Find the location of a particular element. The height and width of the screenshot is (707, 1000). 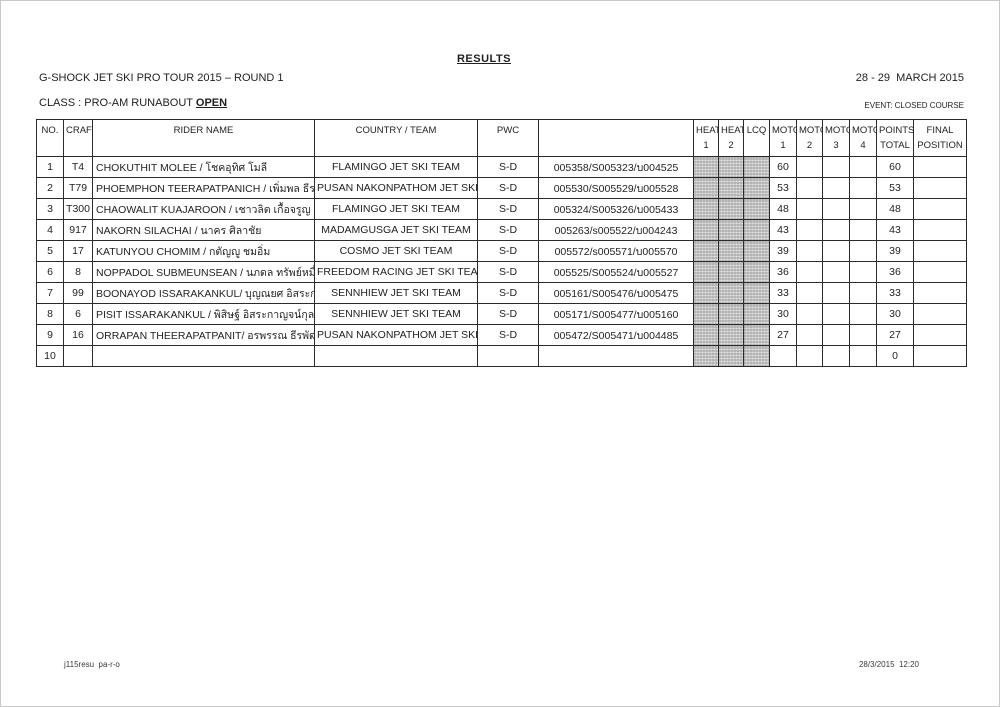

col-header-points-total: POINTS TOTAL is located at coordinates (895, 138).